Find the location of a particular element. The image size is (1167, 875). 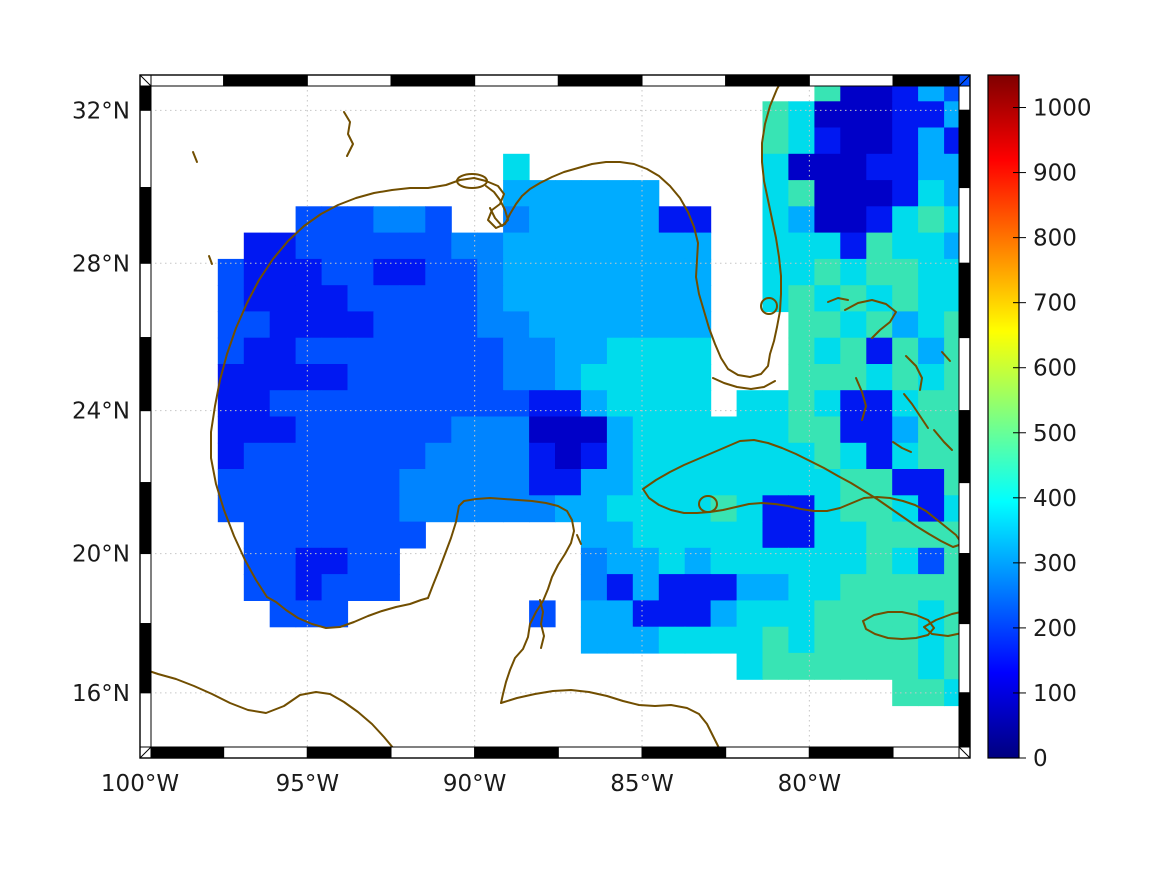

colorbar-tick-label: 600 is located at coordinates (1055, 369).